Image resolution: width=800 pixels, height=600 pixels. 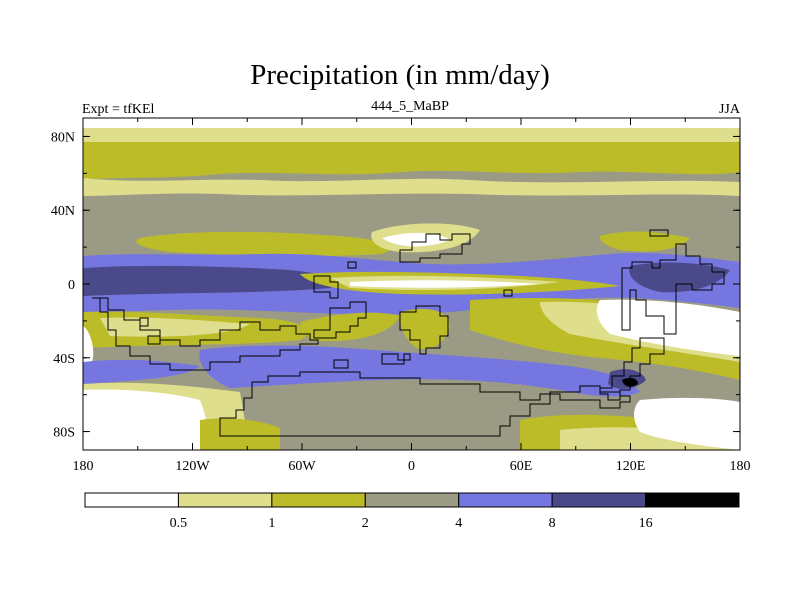 I want to click on colorbar-label: 0.5, so click(x=179, y=523).